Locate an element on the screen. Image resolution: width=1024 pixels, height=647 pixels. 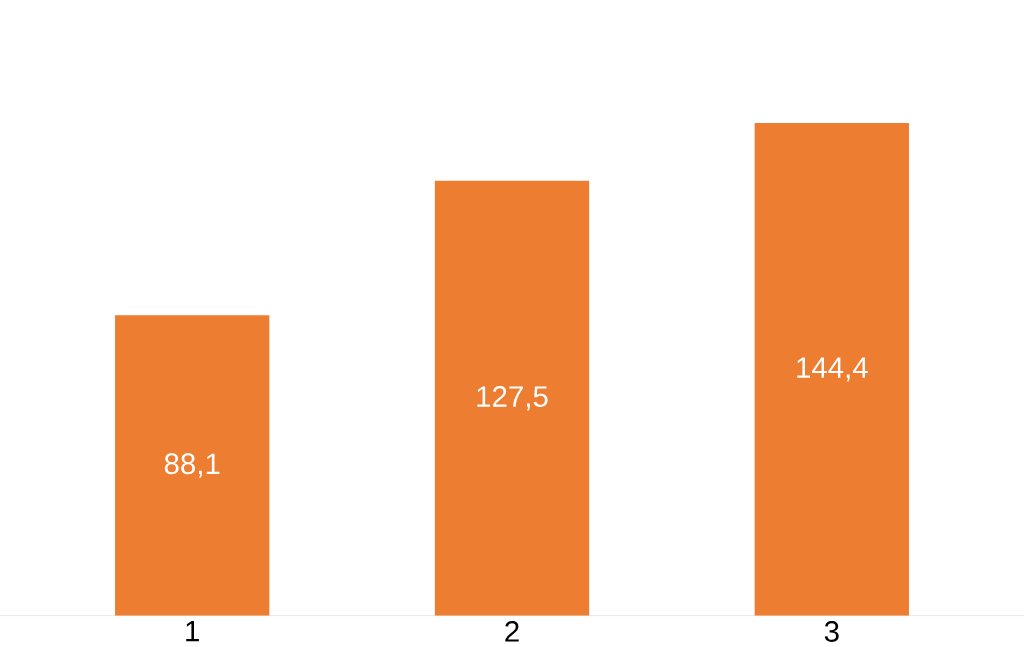
x-tick-label: 1 is located at coordinates (192, 631).